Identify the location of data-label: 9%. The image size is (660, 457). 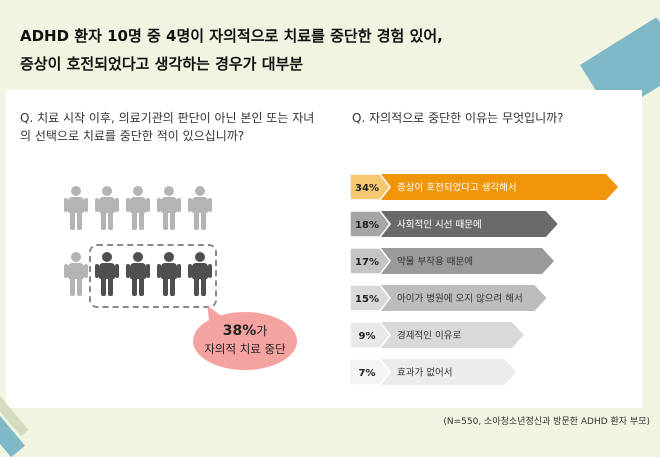
(367, 336).